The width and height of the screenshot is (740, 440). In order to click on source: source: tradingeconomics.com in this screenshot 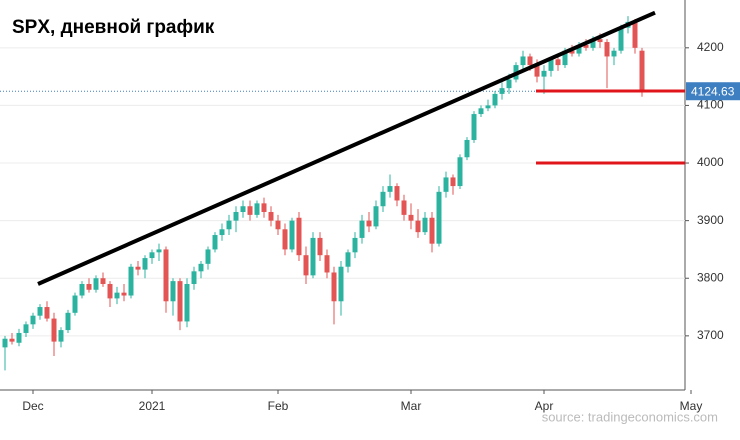, I will do `click(630, 416)`.